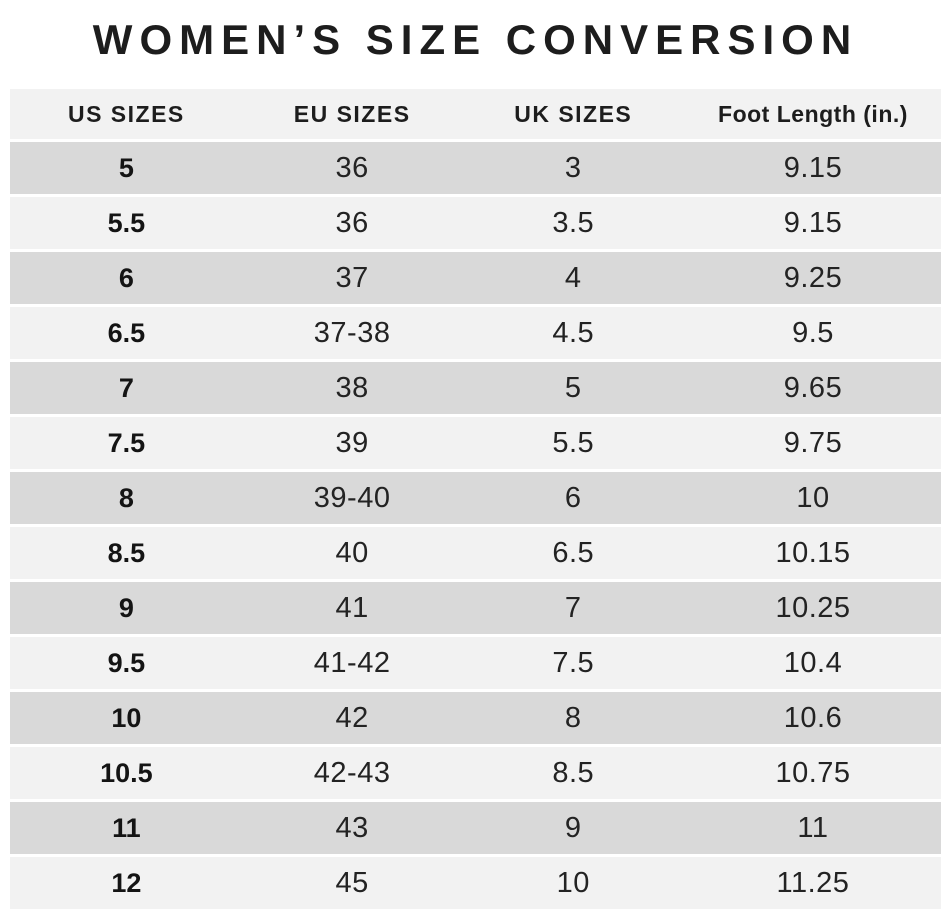 The image size is (951, 917). Describe the element at coordinates (813, 497) in the screenshot. I see `foot-length-cell: 10` at that location.